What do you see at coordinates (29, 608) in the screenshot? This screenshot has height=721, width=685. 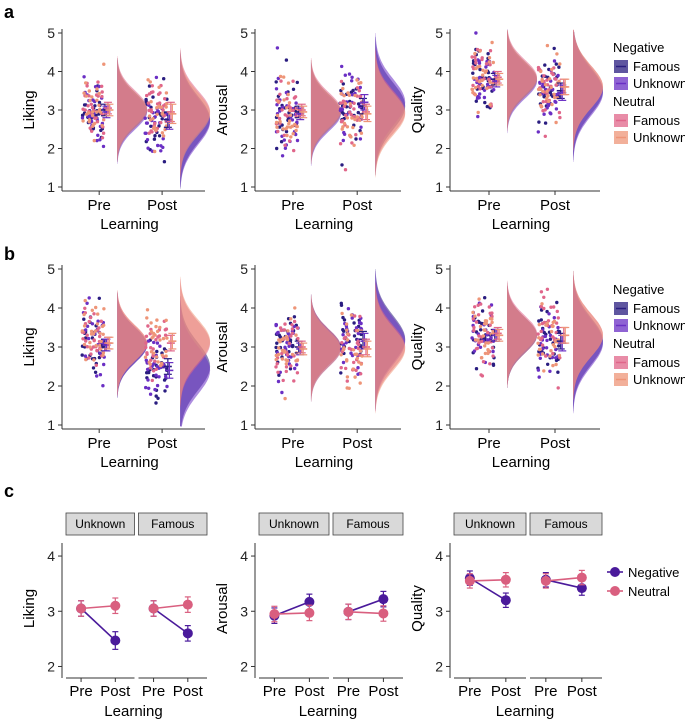 I see `y-axis-title: Liking` at bounding box center [29, 608].